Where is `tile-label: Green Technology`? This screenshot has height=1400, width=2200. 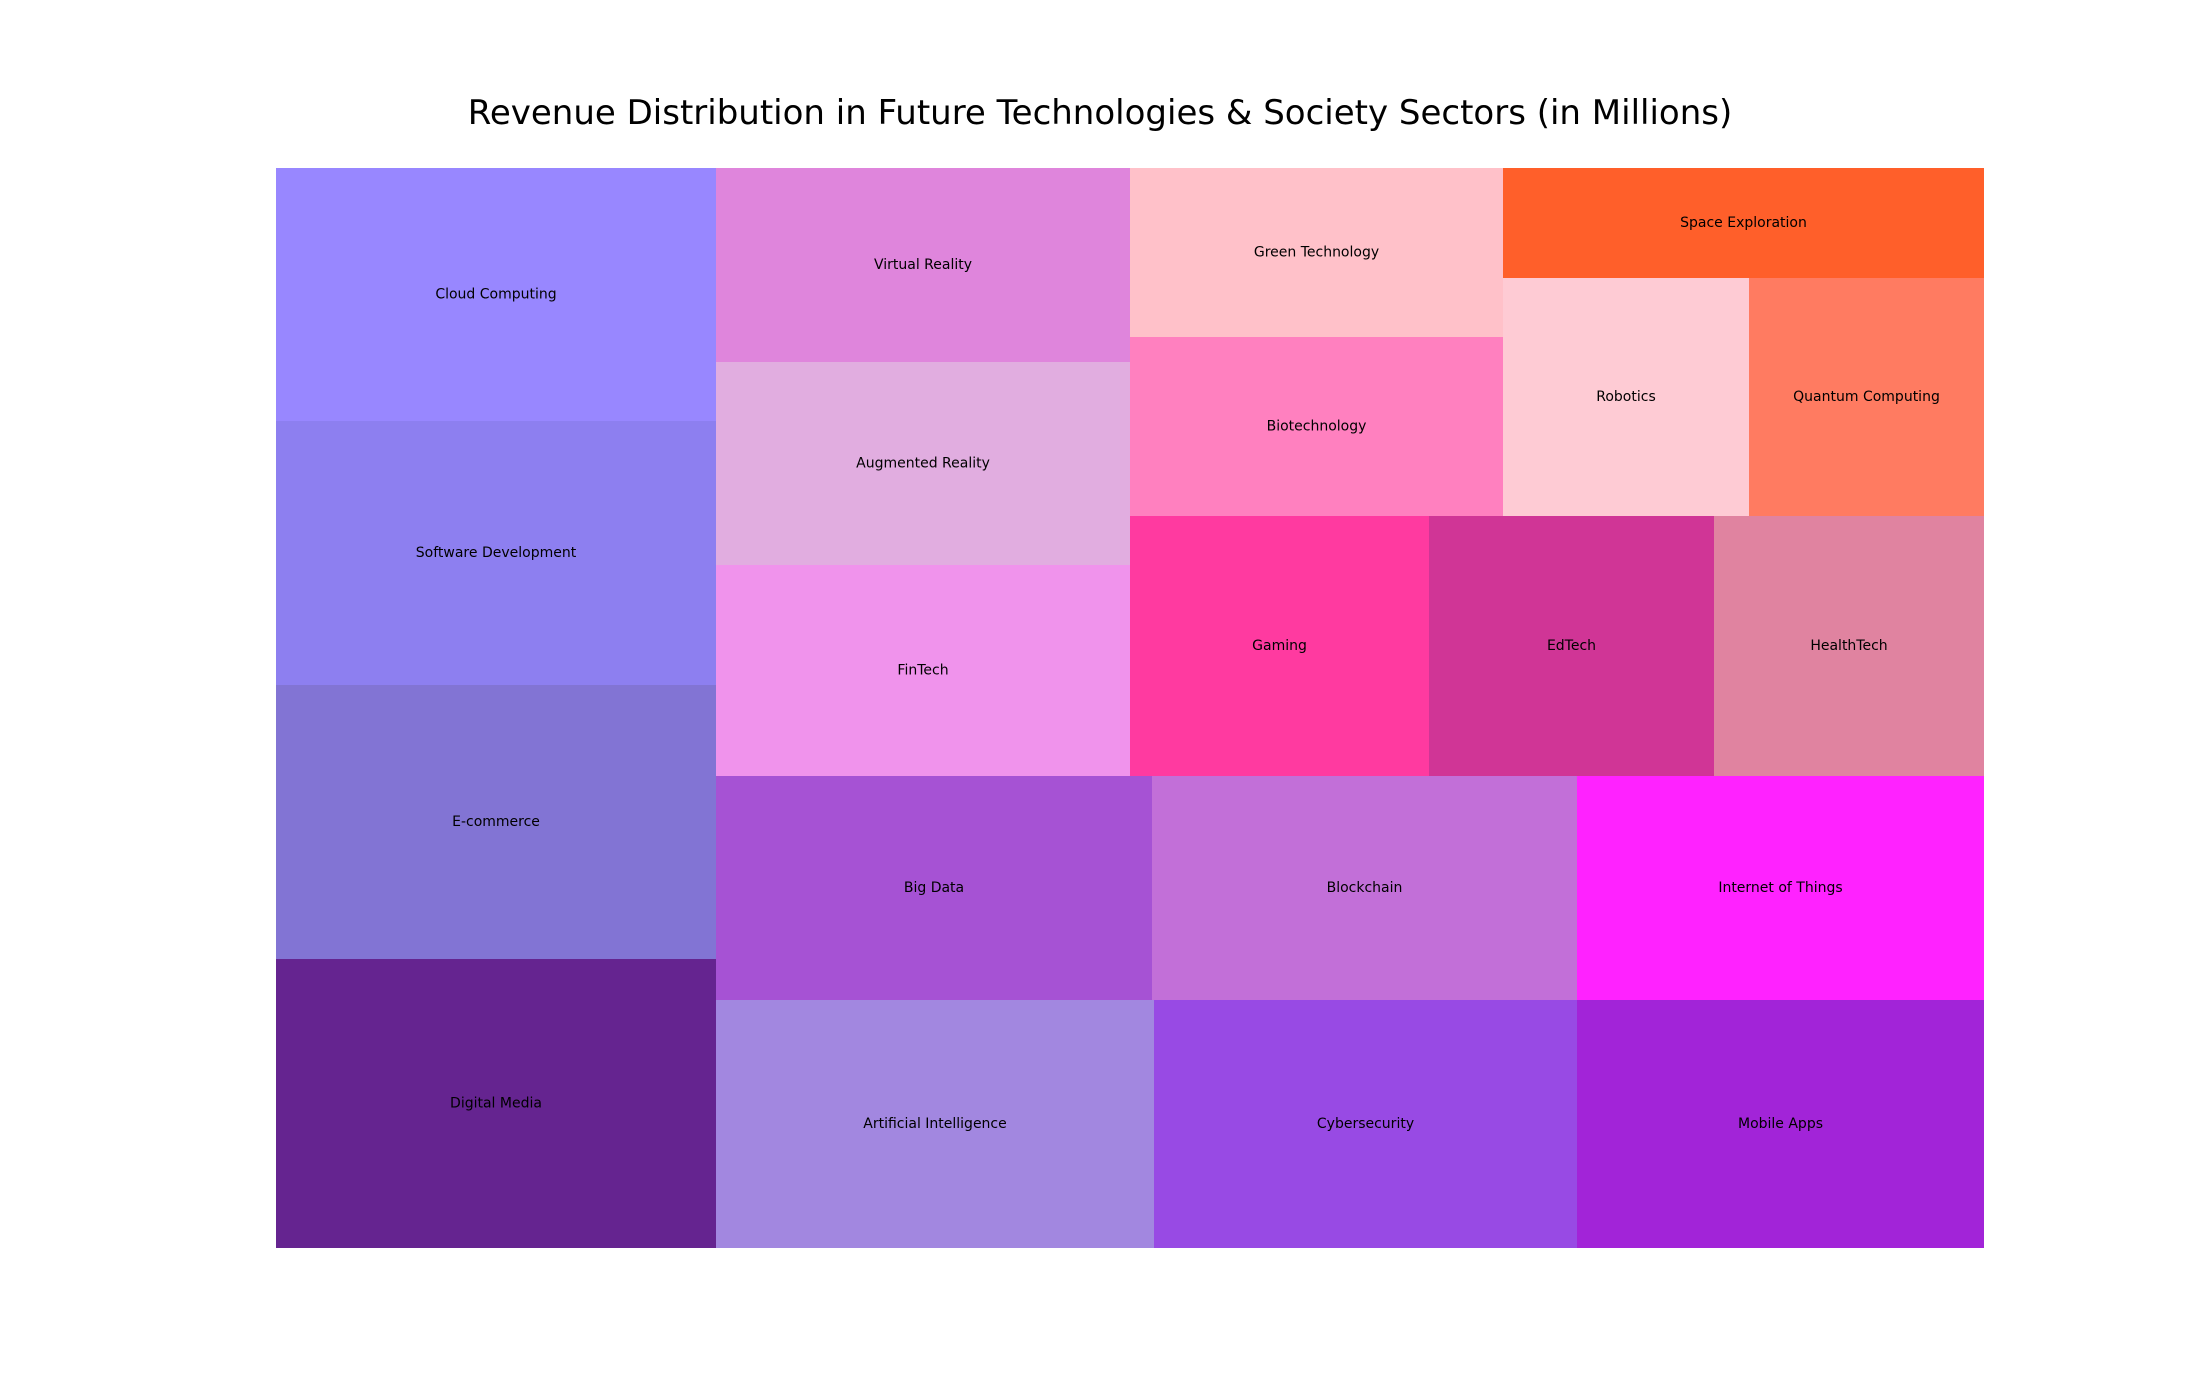
tile-label: Green Technology is located at coordinates (1316, 253).